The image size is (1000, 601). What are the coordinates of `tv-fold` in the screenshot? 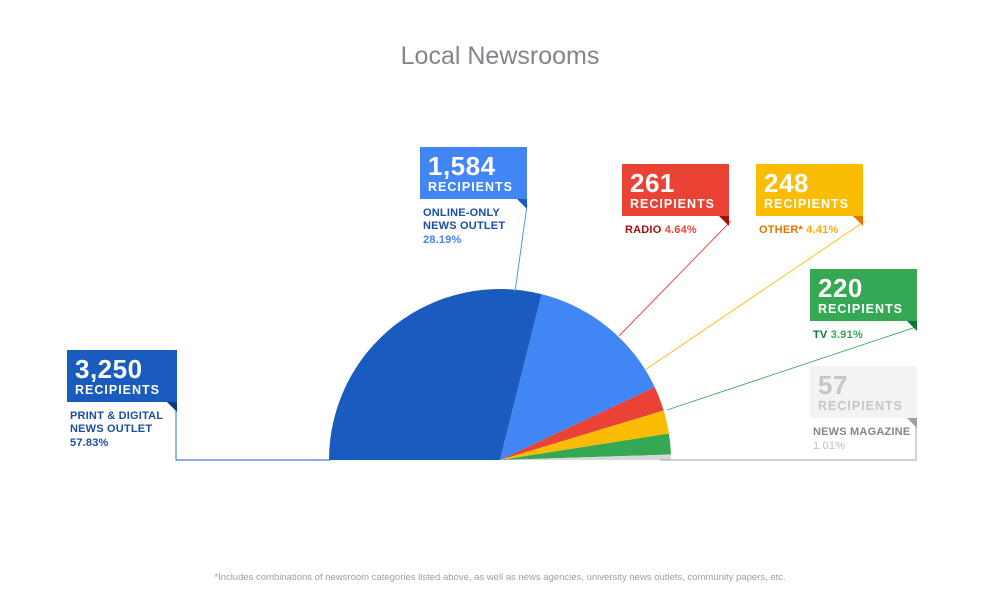 It's located at (912, 326).